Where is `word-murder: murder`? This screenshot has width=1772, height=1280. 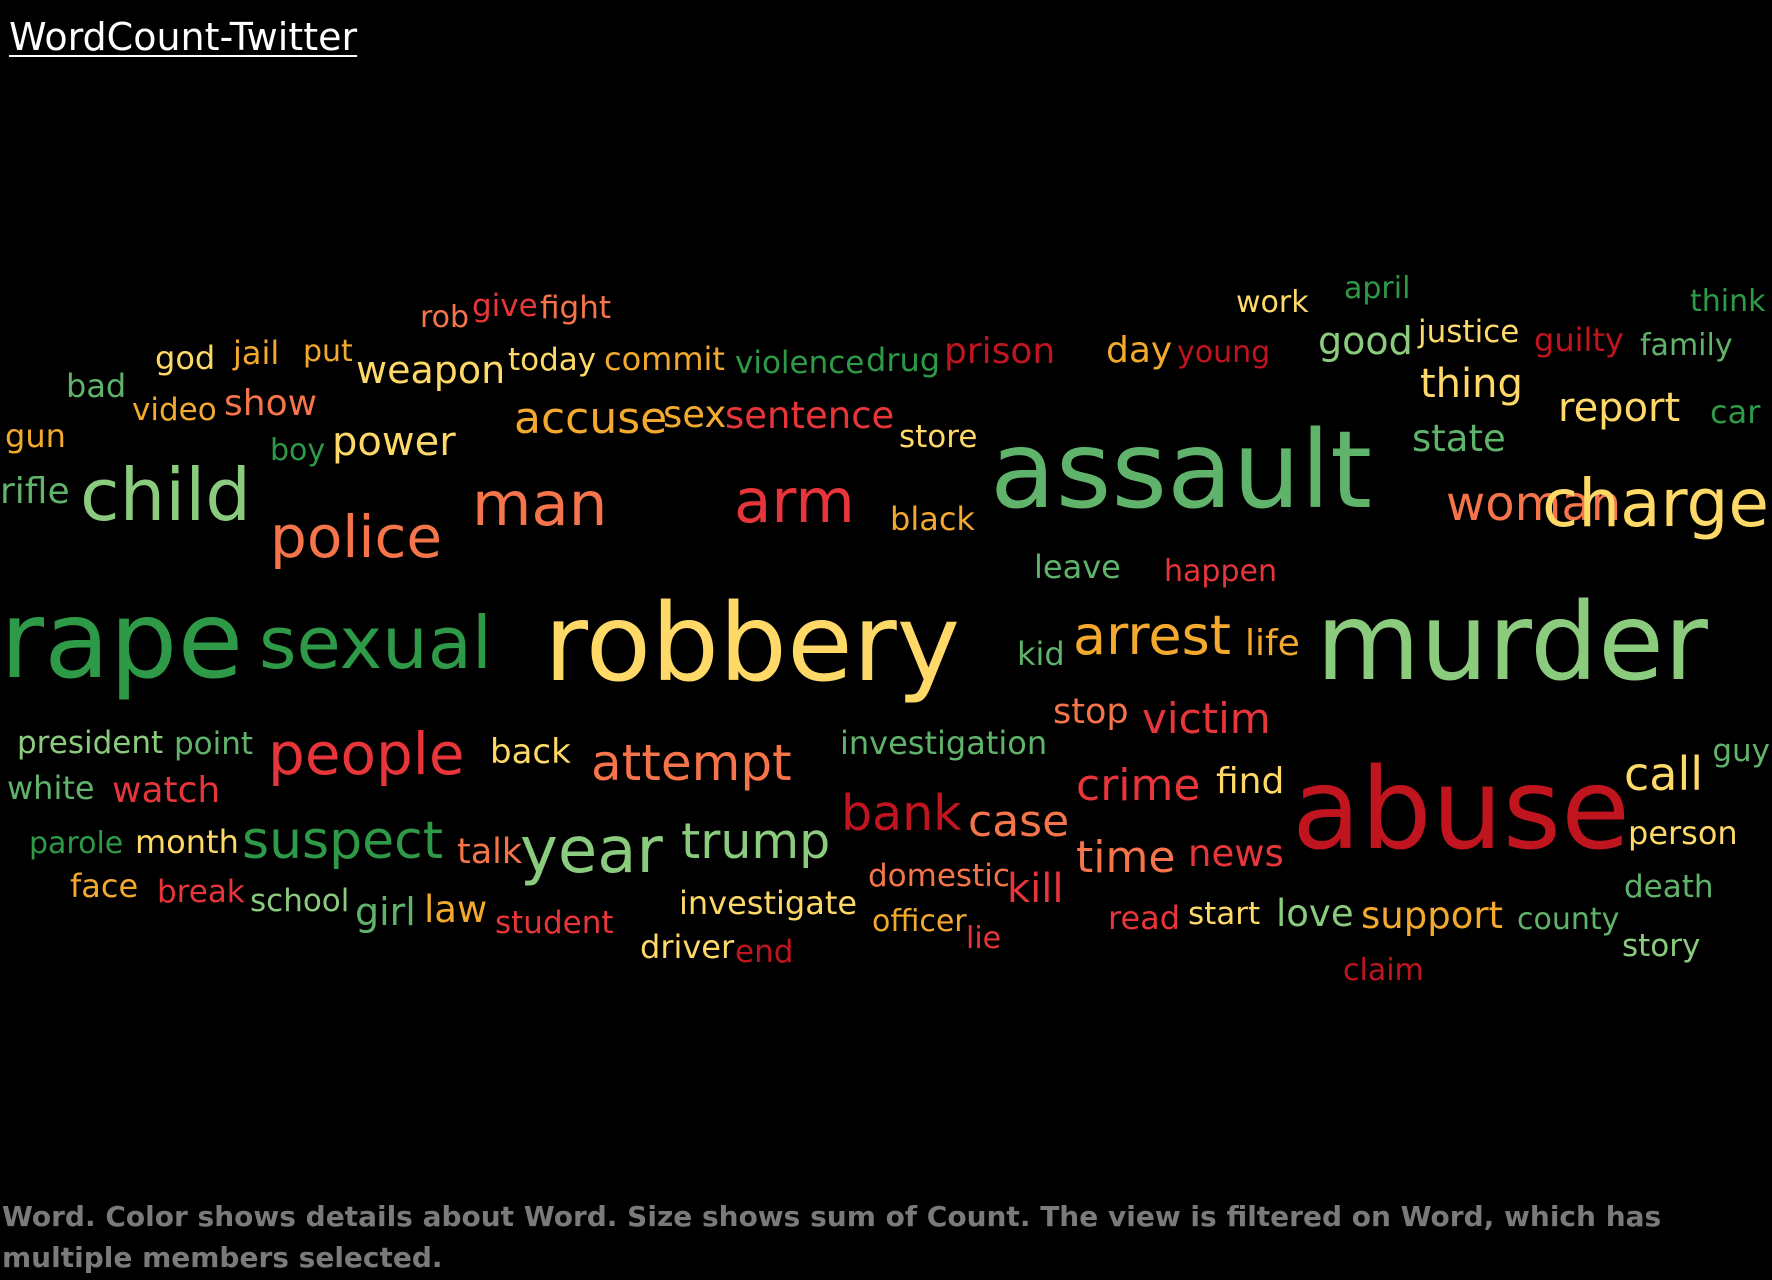 word-murder: murder is located at coordinates (1512, 643).